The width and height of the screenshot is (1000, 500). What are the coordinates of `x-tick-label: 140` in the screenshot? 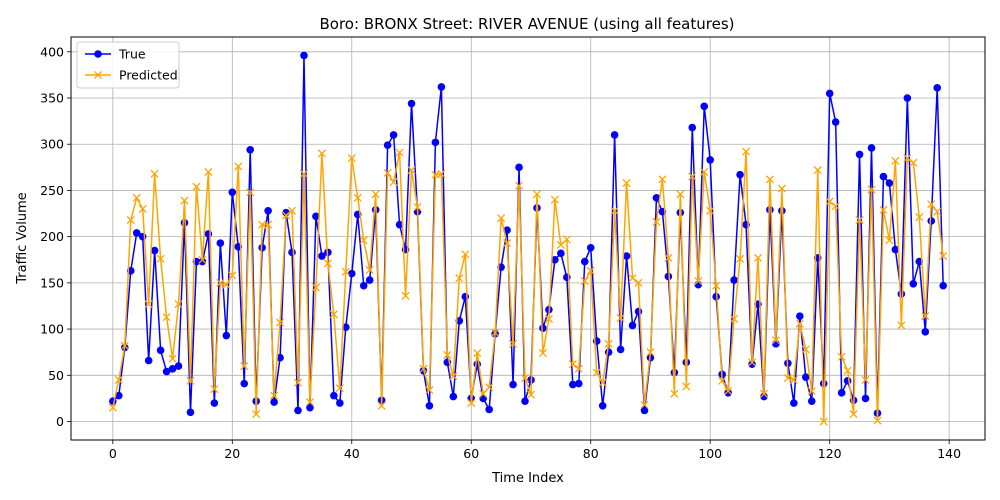 It's located at (949, 453).